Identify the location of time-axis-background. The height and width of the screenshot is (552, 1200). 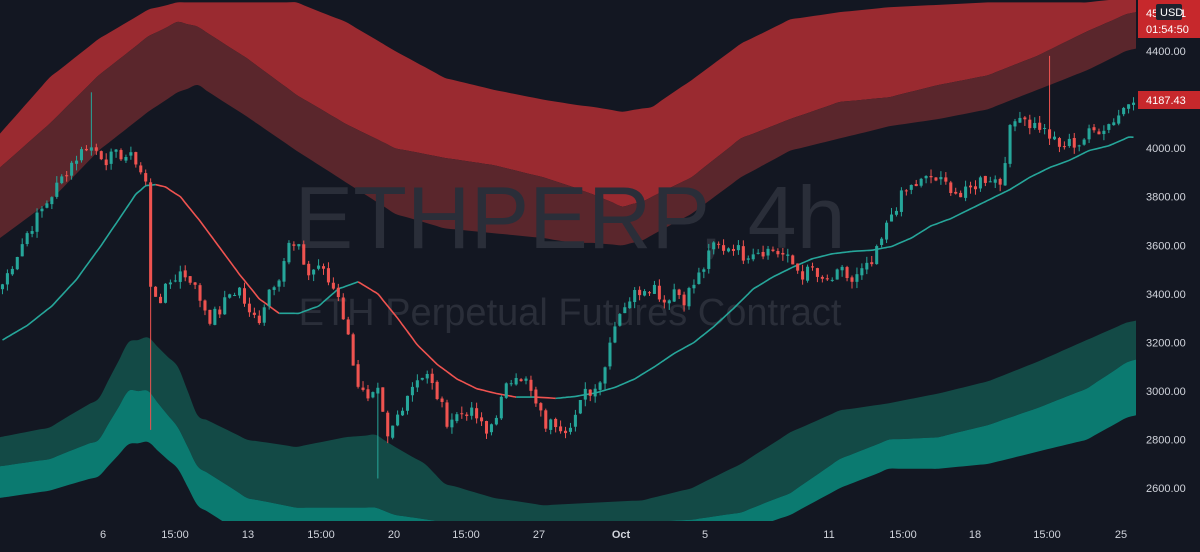
(600, 534).